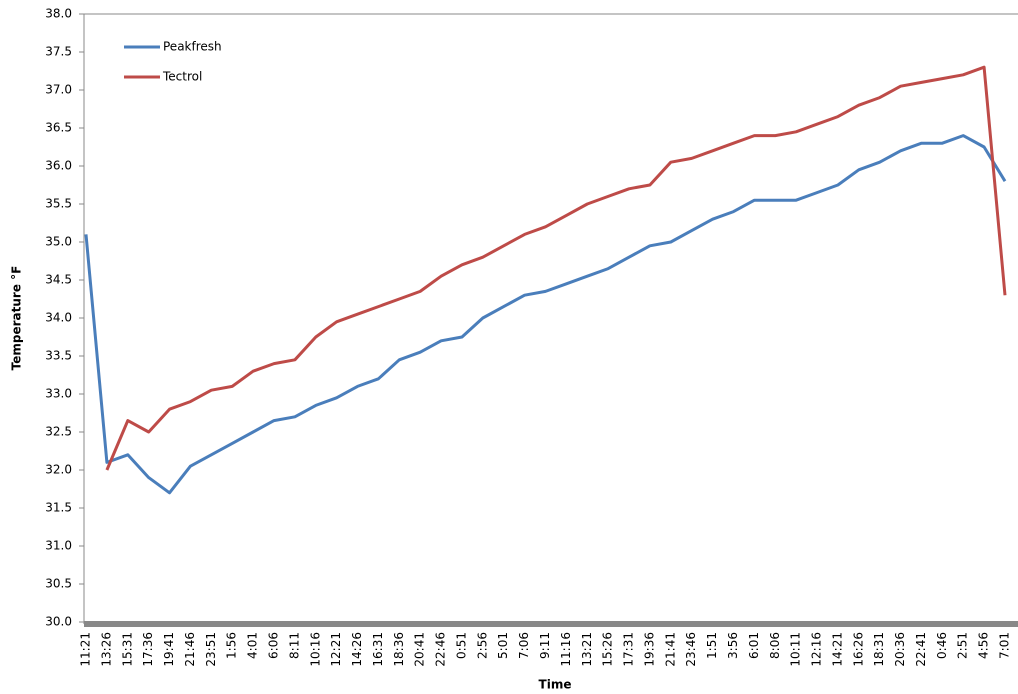 This screenshot has width=1018, height=694. What do you see at coordinates (58, 204) in the screenshot?
I see `y-tick-label: 35.5` at bounding box center [58, 204].